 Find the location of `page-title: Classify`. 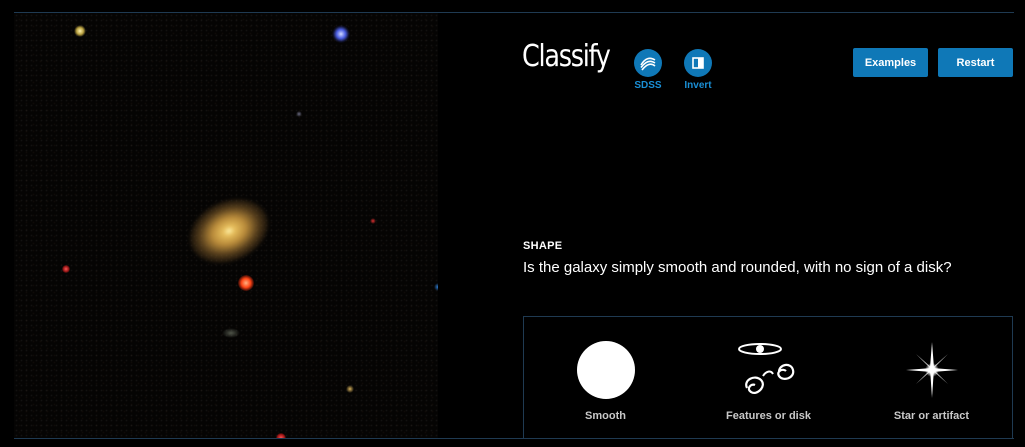

page-title: Classify is located at coordinates (566, 56).